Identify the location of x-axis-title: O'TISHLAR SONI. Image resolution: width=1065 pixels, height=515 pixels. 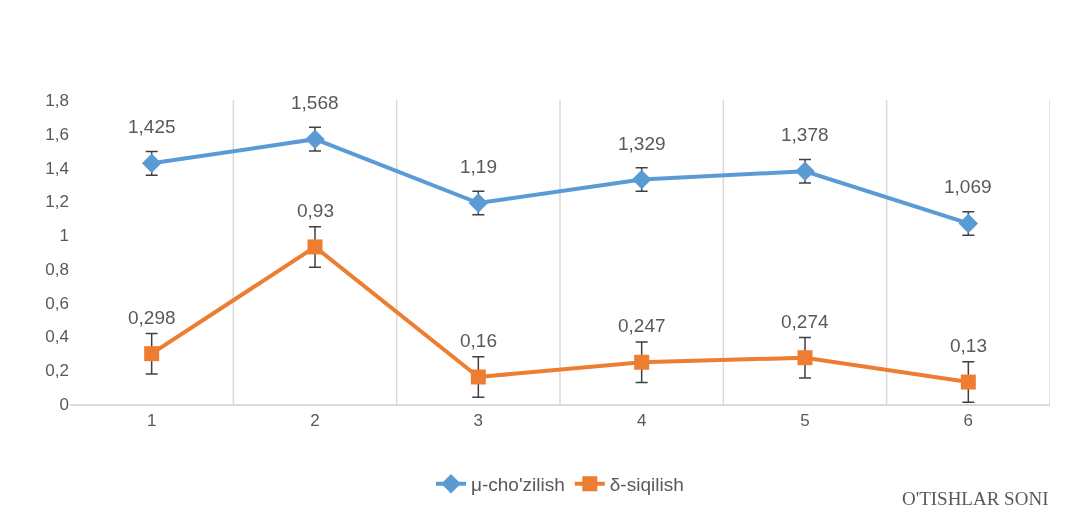
(975, 498).